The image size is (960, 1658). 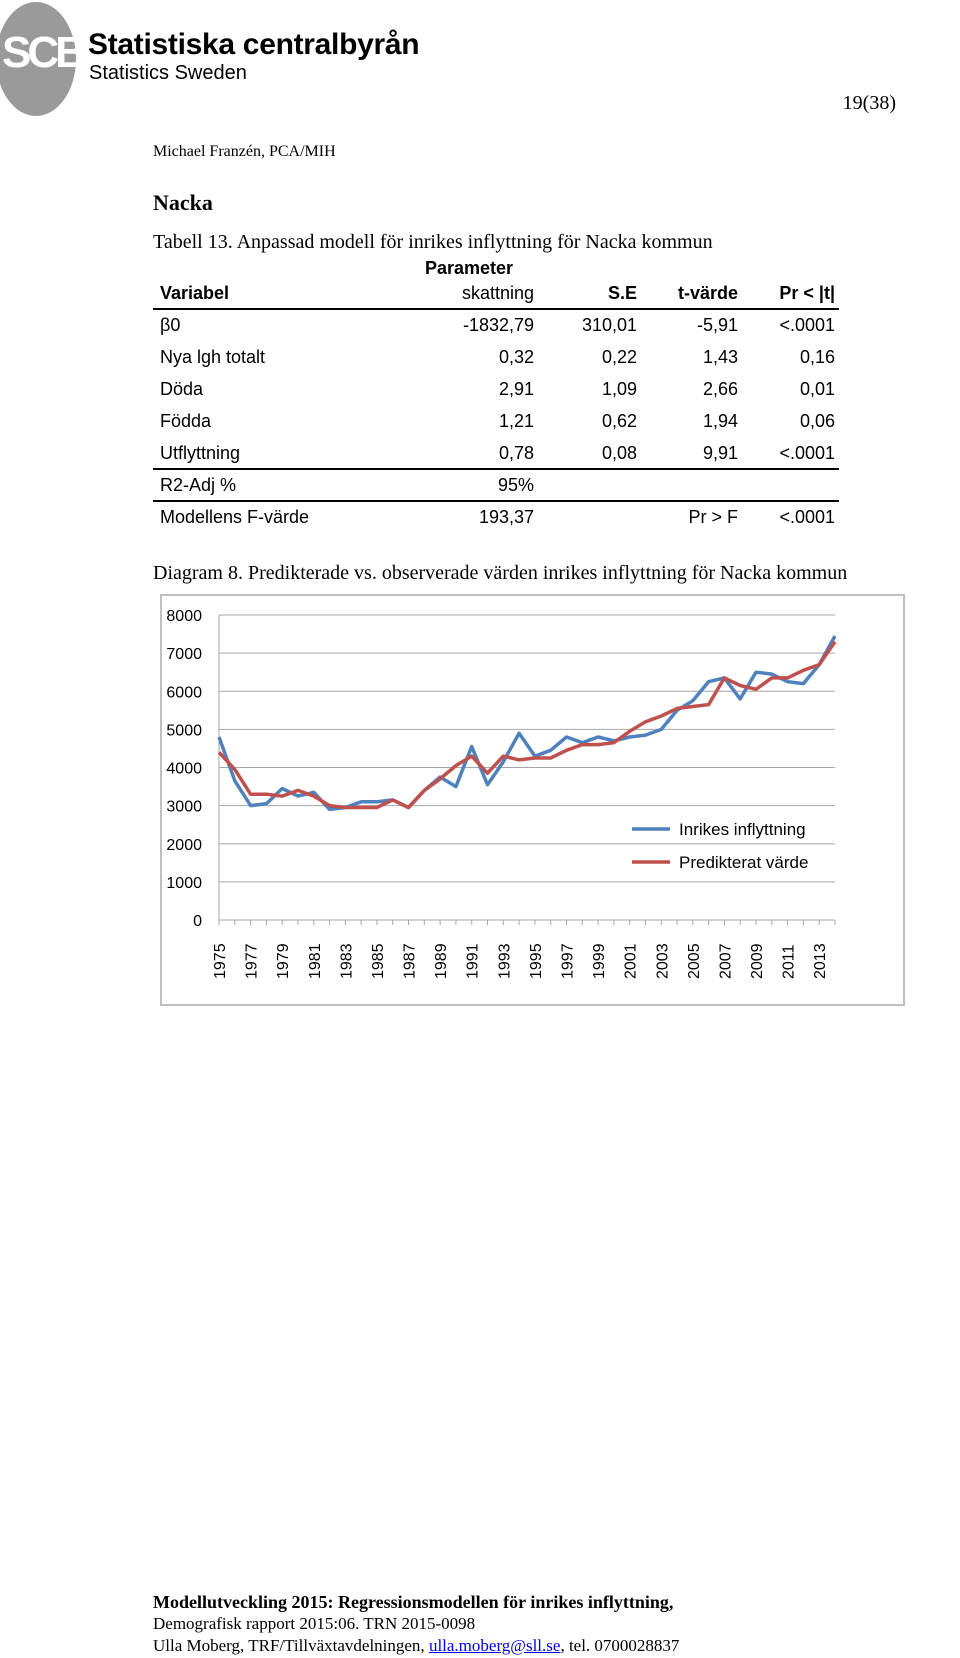 I want to click on x-tick-label: 1977, so click(x=252, y=961).